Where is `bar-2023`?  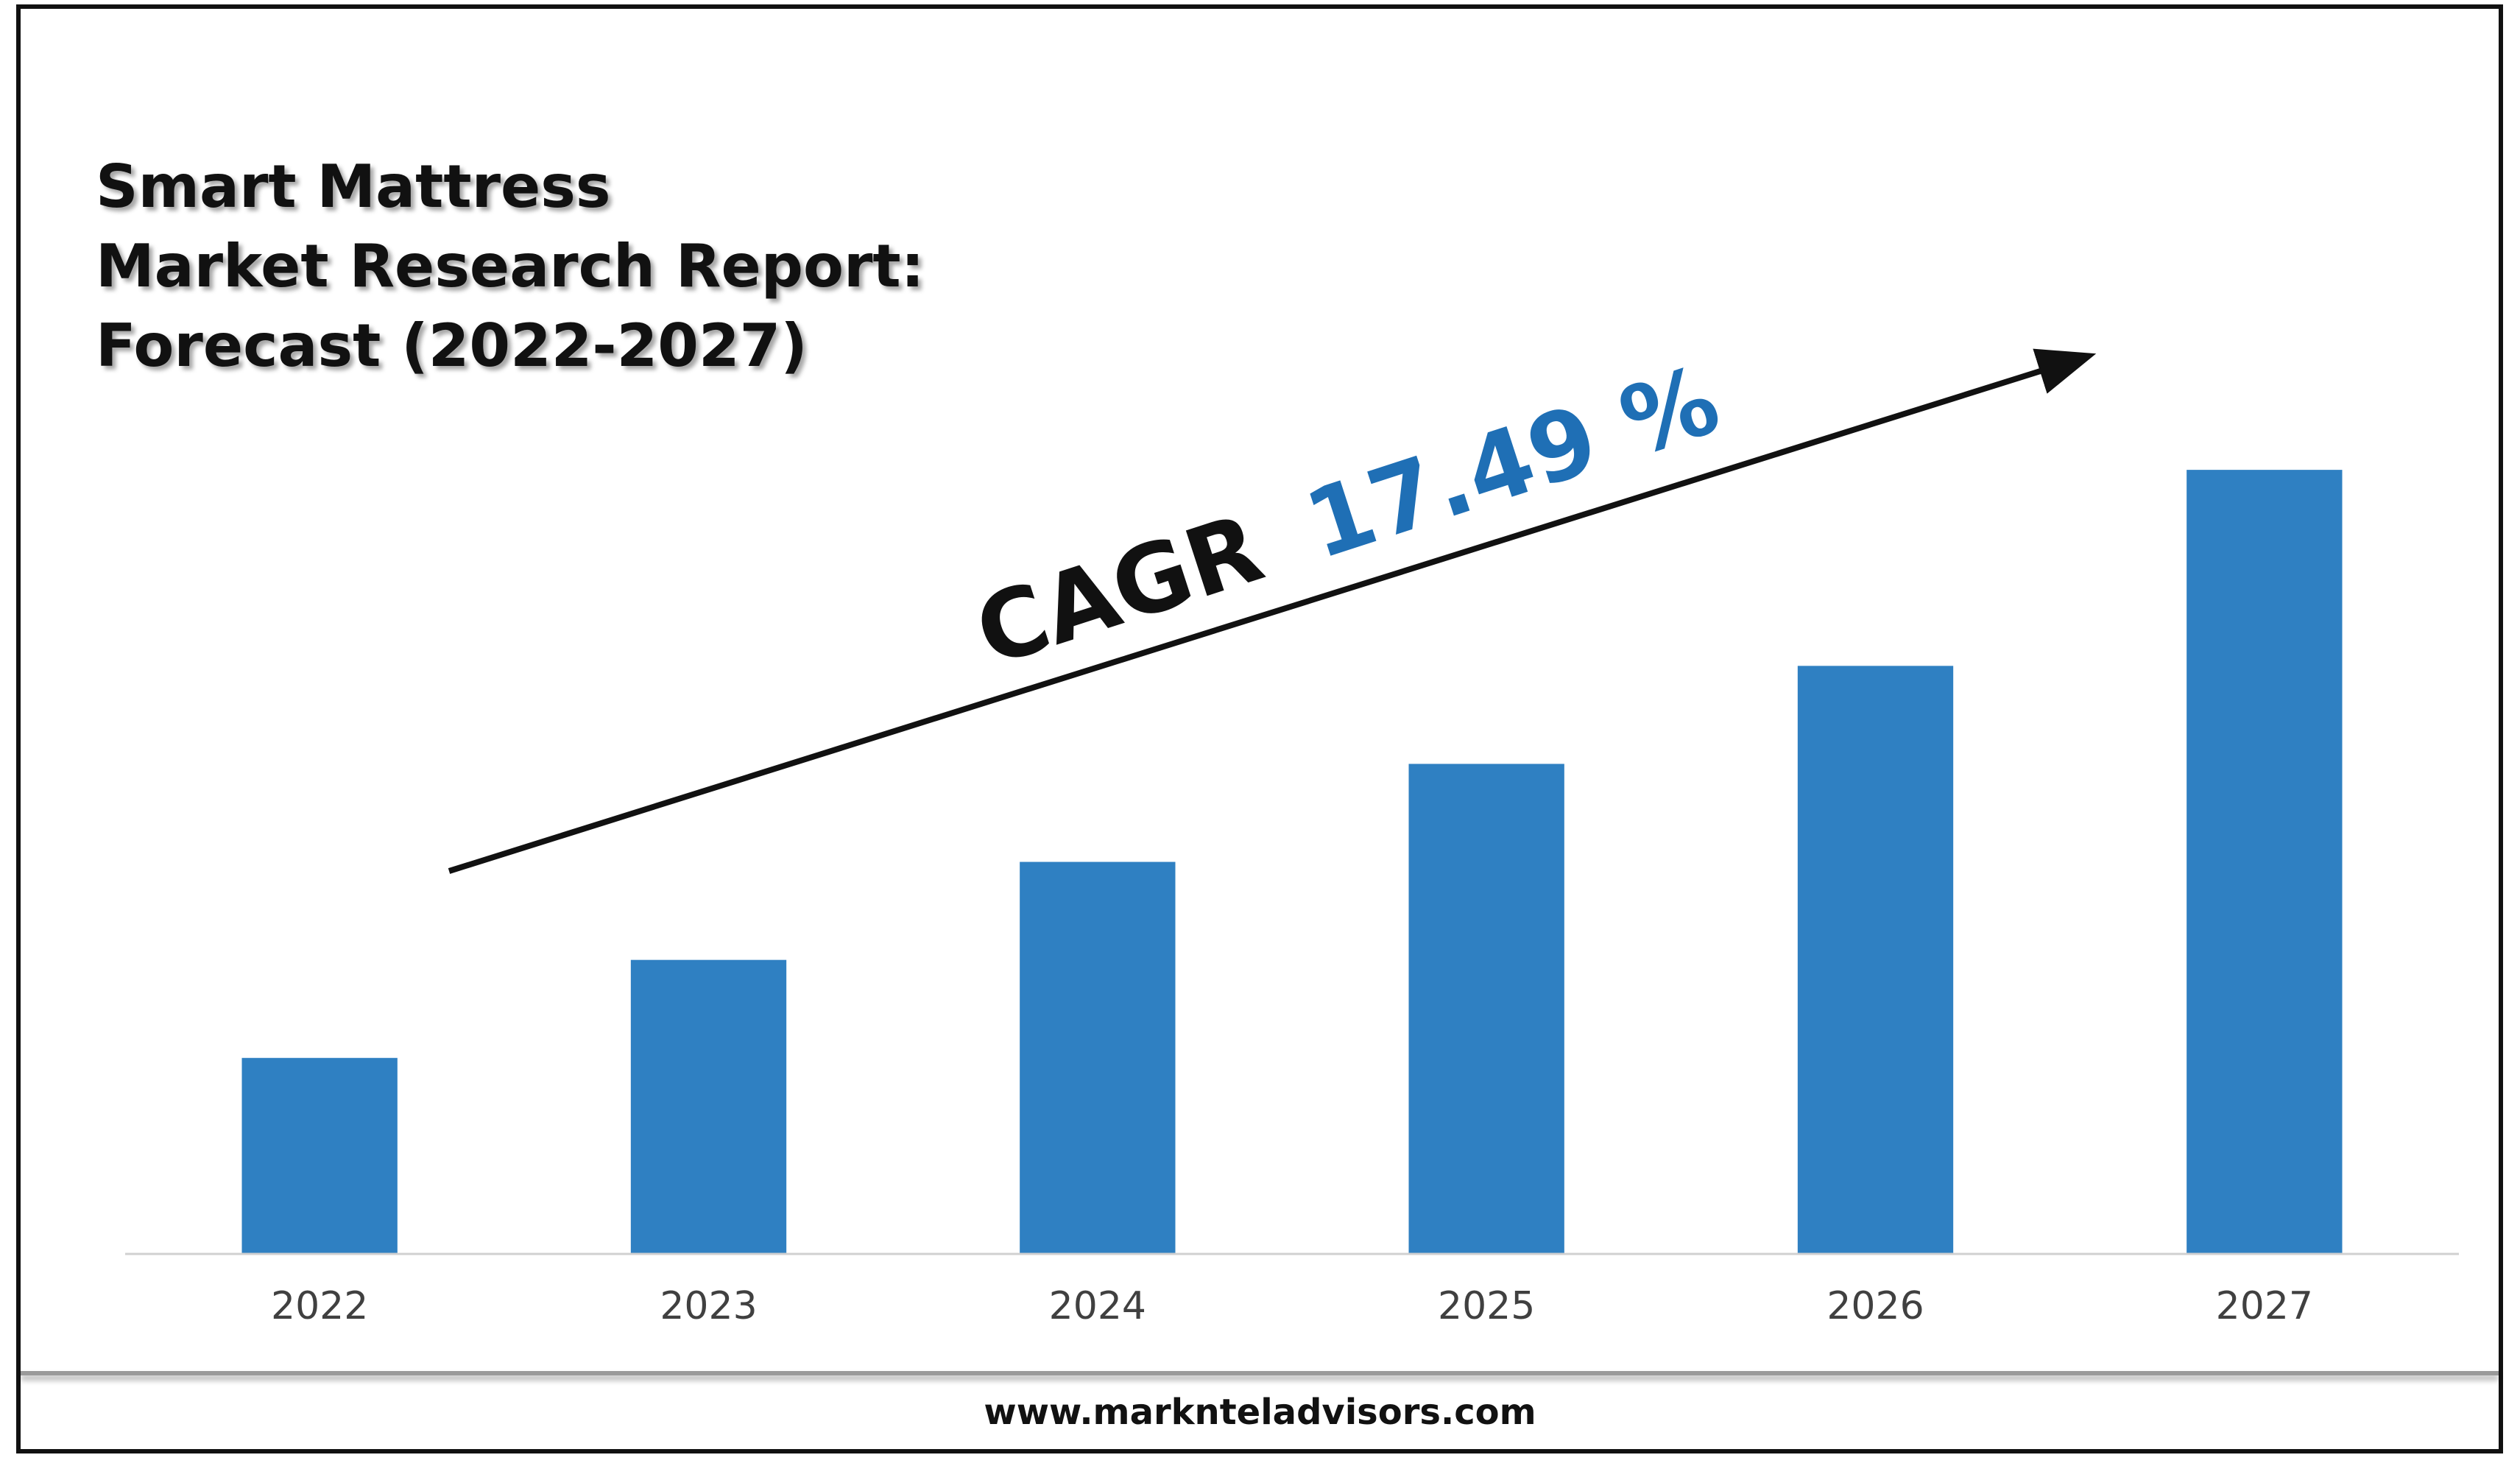 bar-2023 is located at coordinates (708, 1106).